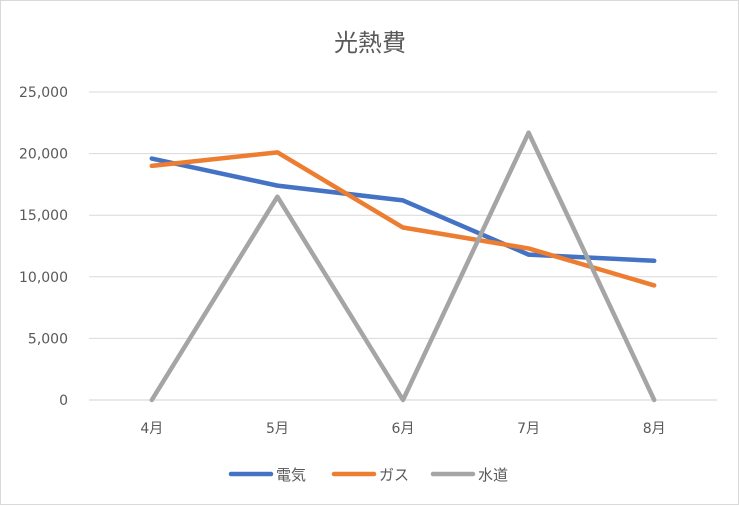 The image size is (739, 506). What do you see at coordinates (48, 339) in the screenshot?
I see `y-tick-label: 5,000` at bounding box center [48, 339].